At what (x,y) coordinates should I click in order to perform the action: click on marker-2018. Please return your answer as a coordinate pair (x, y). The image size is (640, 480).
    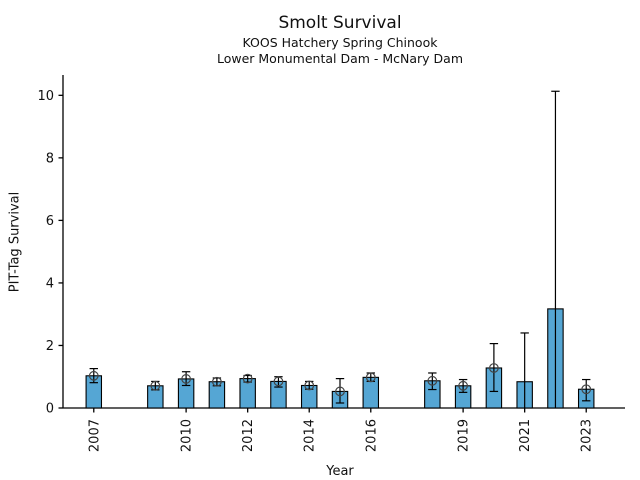
    Looking at the image, I should click on (432, 380).